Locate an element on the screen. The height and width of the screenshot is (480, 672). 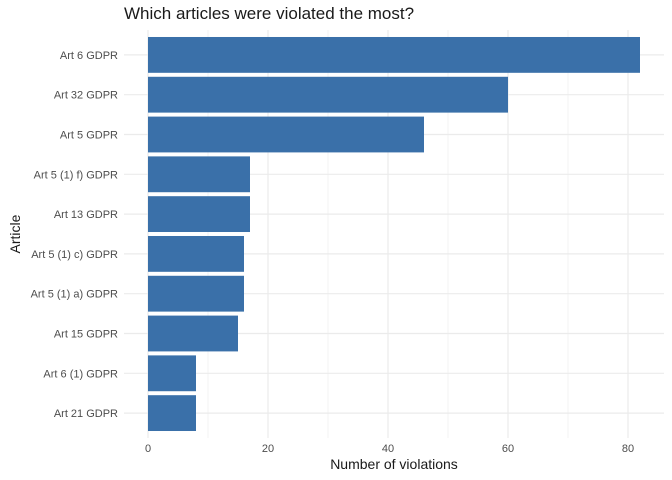
chart-title: Which articles were violated the most? is located at coordinates (269, 13).